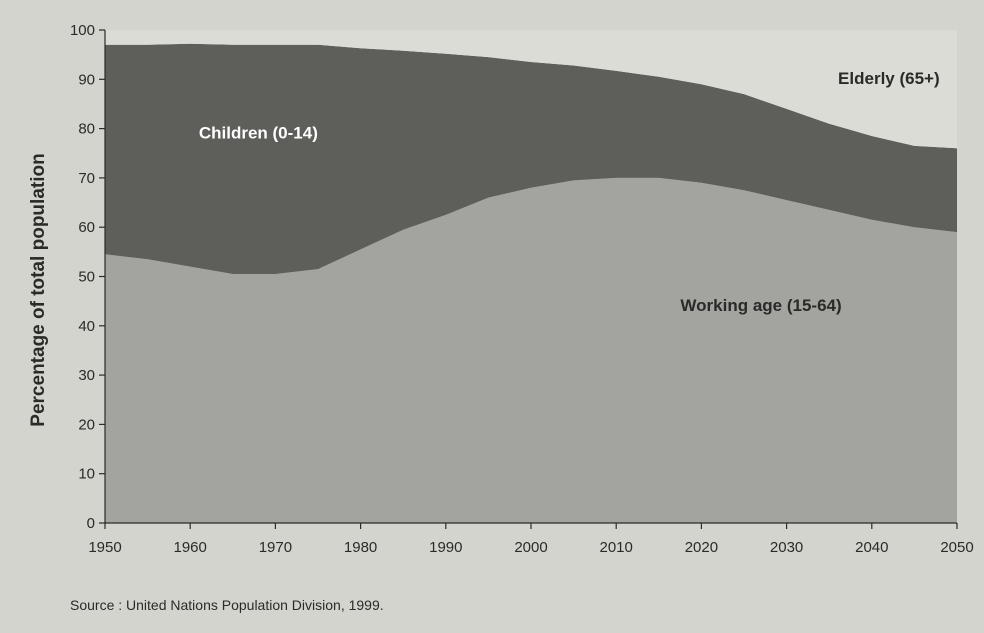  What do you see at coordinates (530, 547) in the screenshot?
I see `x-tick-label: 2000` at bounding box center [530, 547].